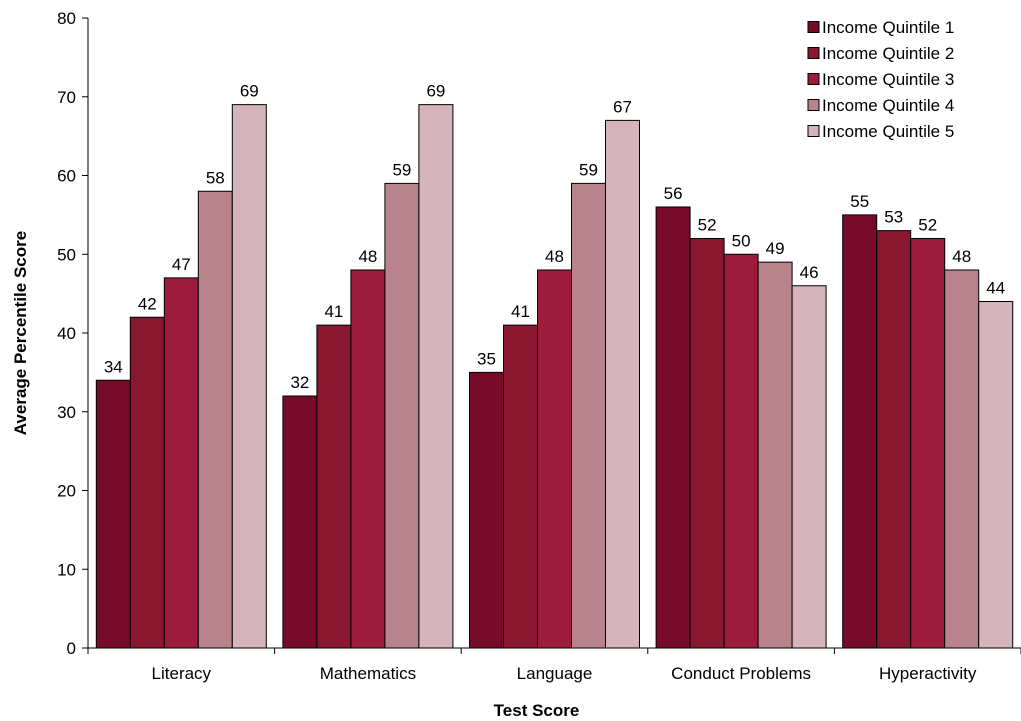 This screenshot has height=721, width=1021. I want to click on data-label: 35, so click(486, 358).